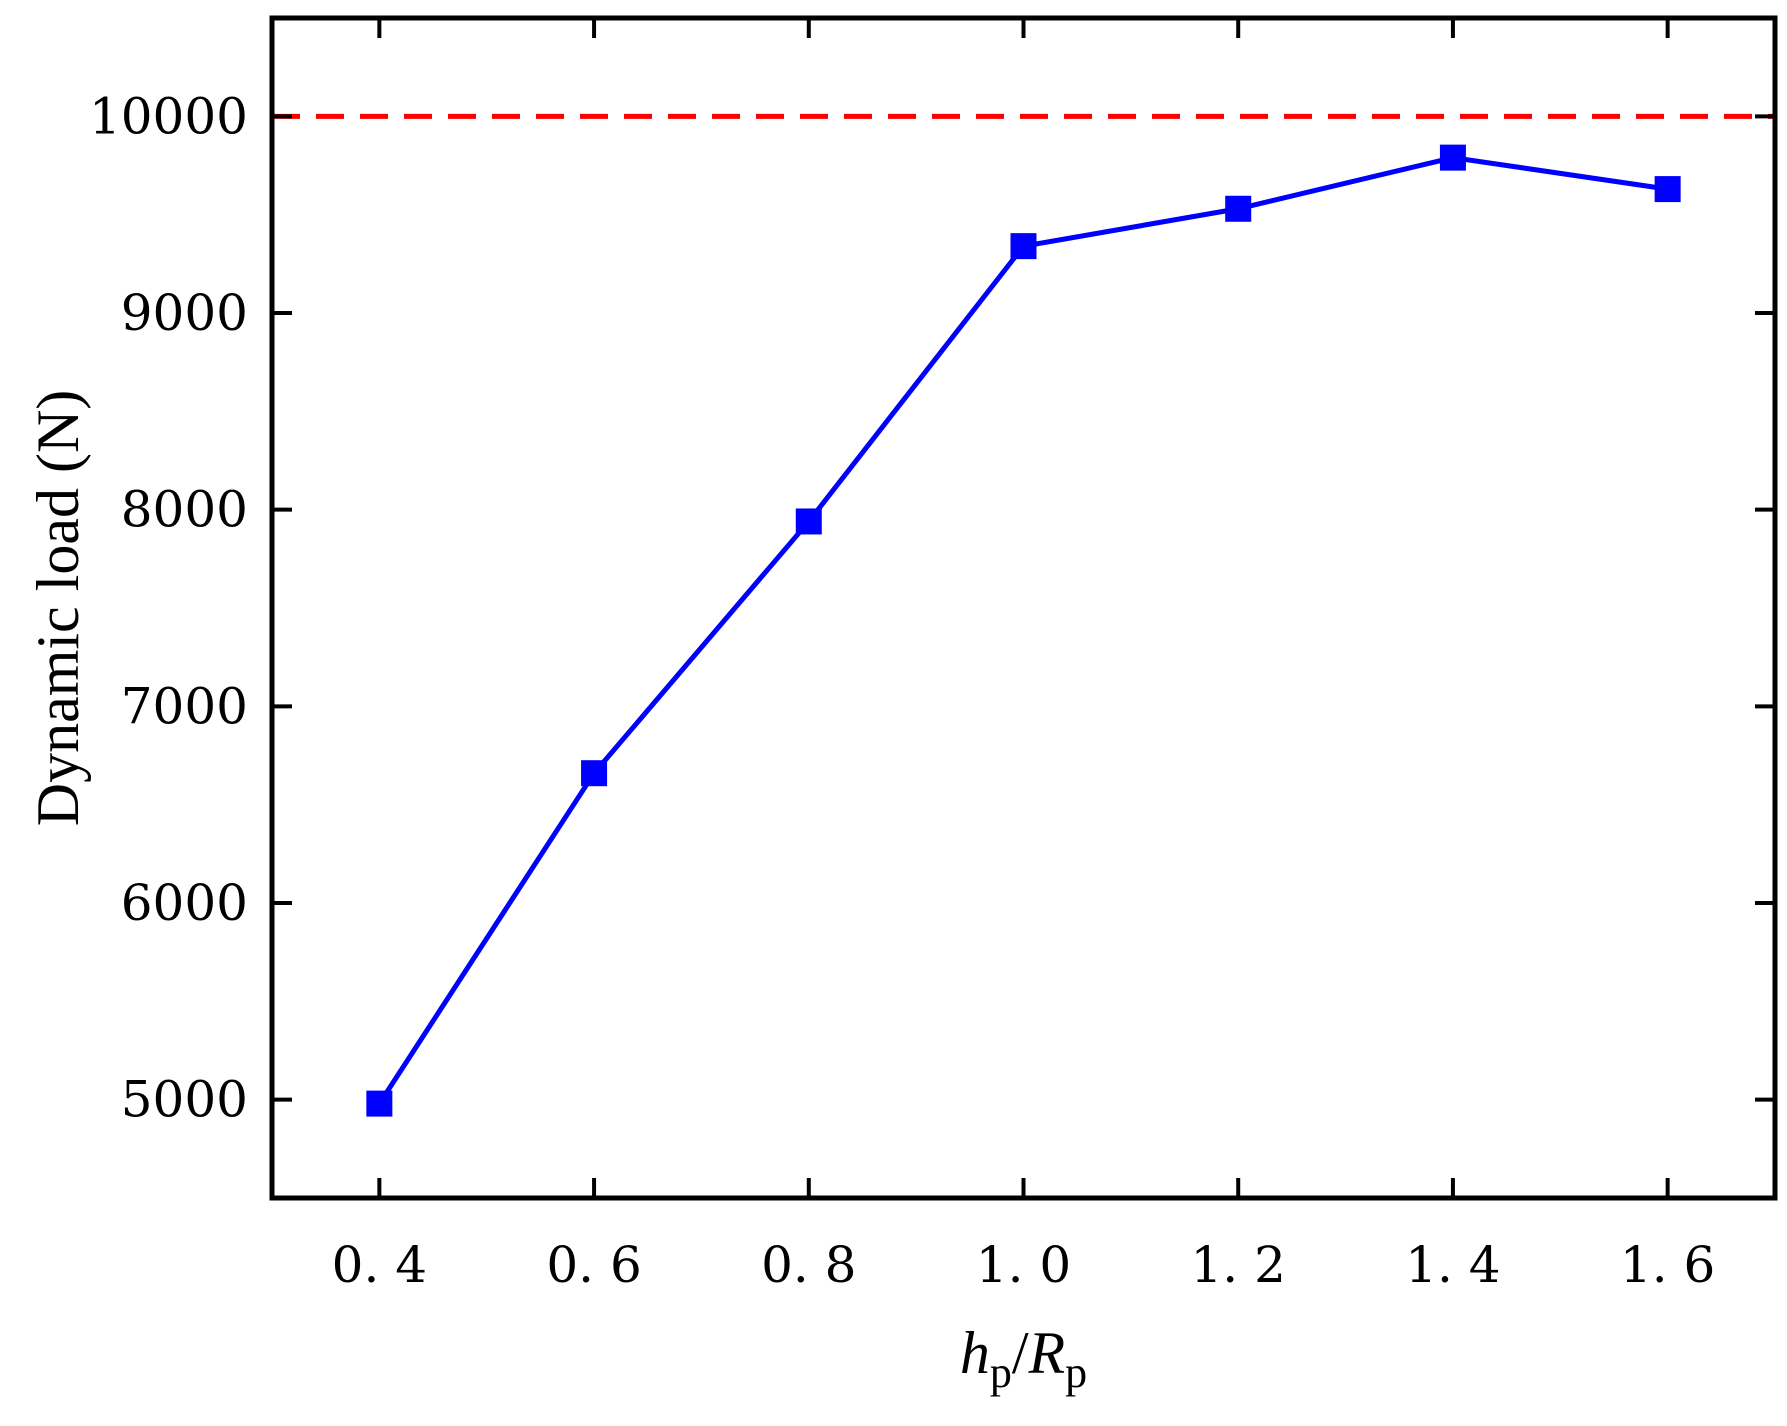 This screenshot has width=1787, height=1426. Describe the element at coordinates (379, 1265) in the screenshot. I see `x-tick-label: 0. 4` at that location.